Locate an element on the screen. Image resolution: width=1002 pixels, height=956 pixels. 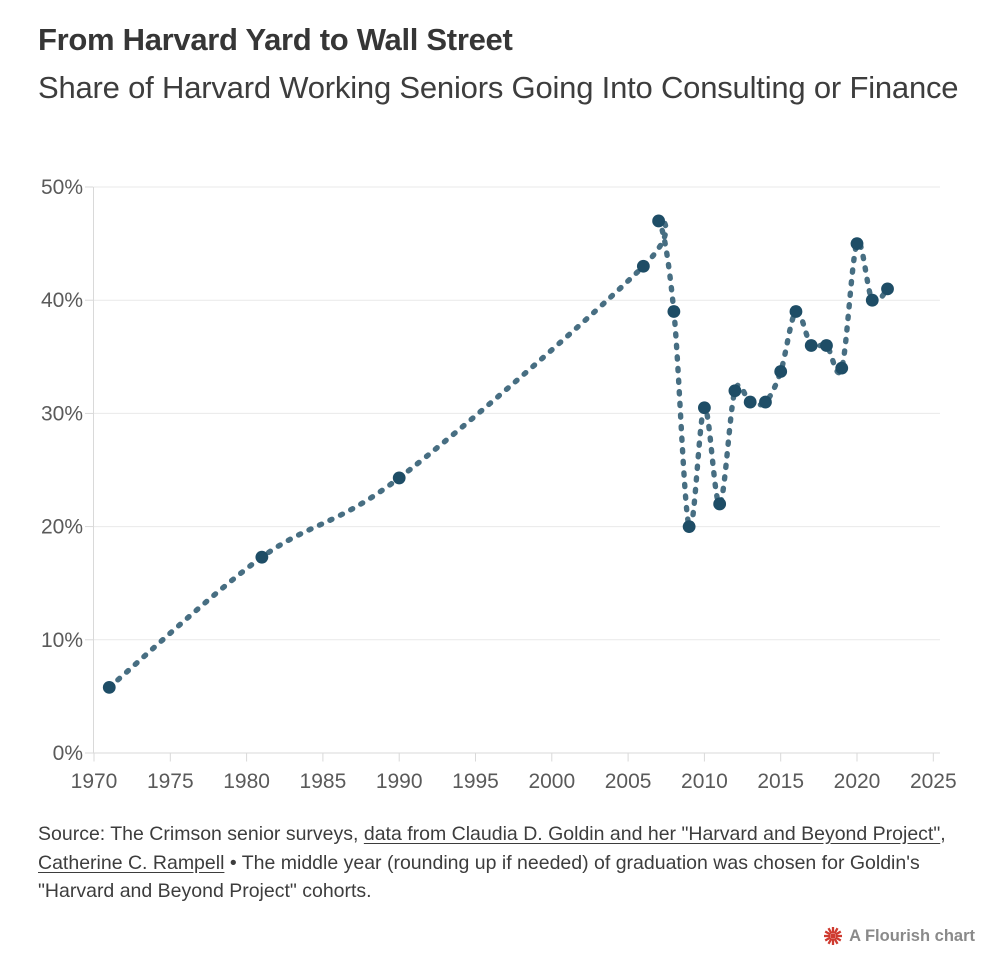
data-point-2020 is located at coordinates (857, 244).